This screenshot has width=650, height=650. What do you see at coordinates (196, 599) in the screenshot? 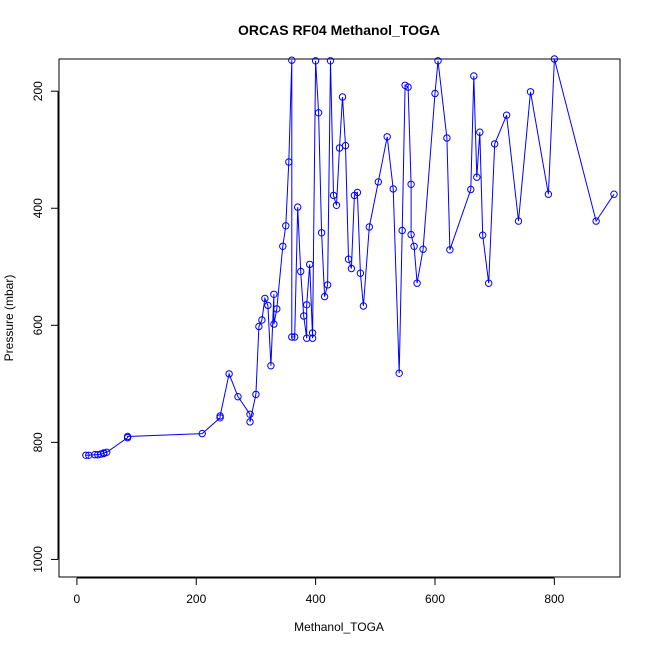
I see `x-tick-label: 200` at bounding box center [196, 599].